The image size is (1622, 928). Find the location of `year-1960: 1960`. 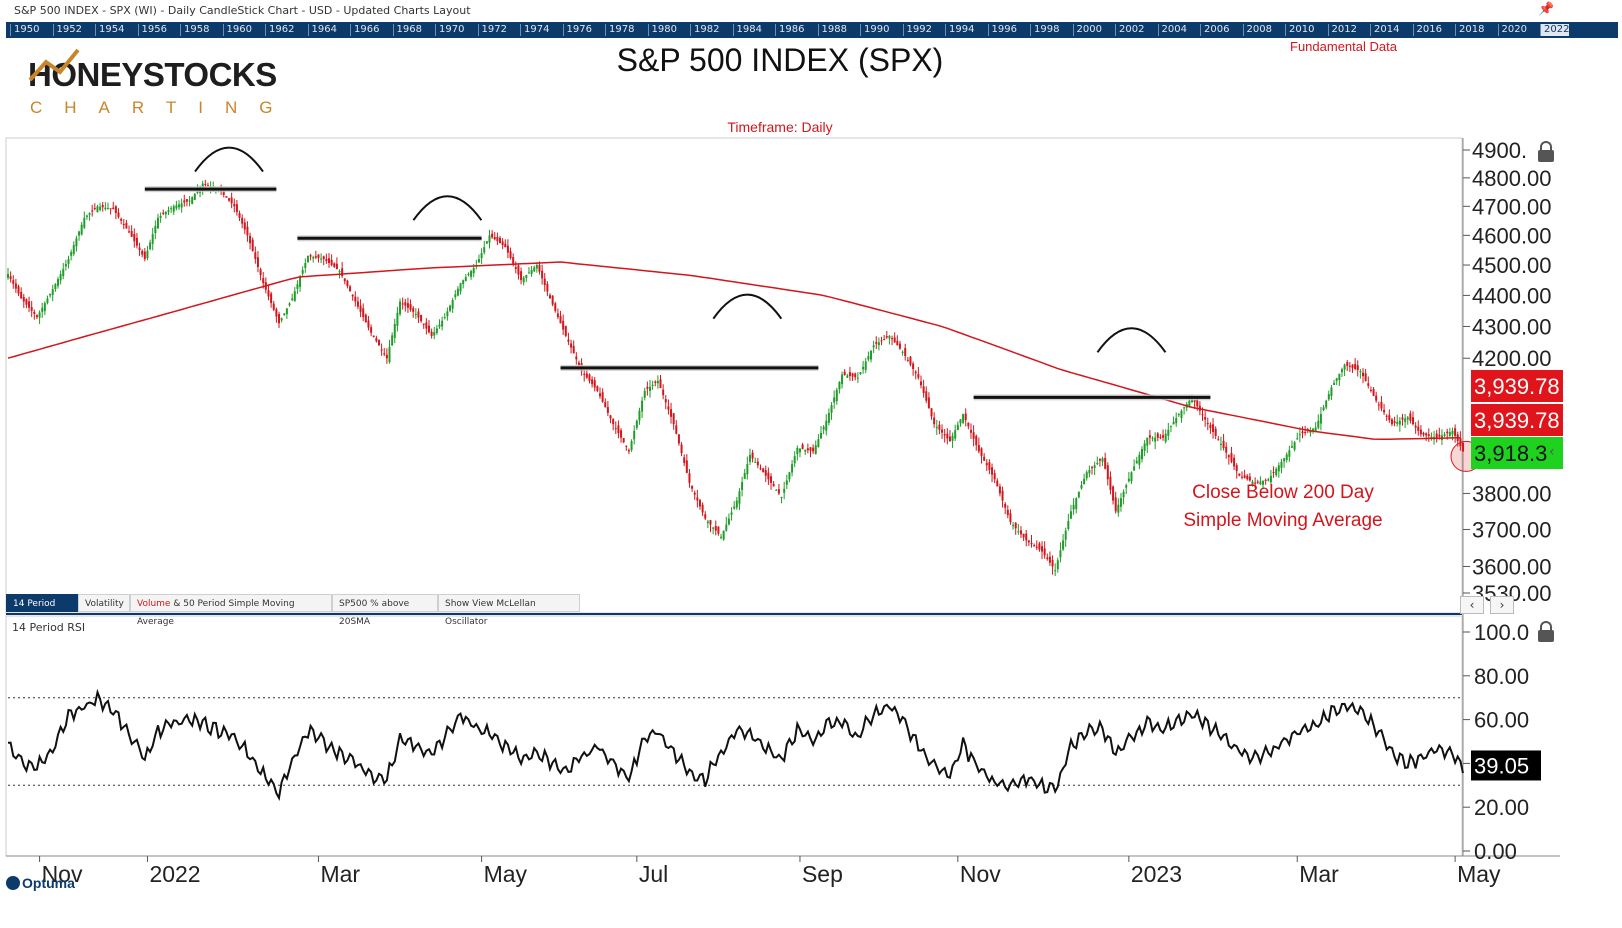

year-1960: 1960 is located at coordinates (237, 30).